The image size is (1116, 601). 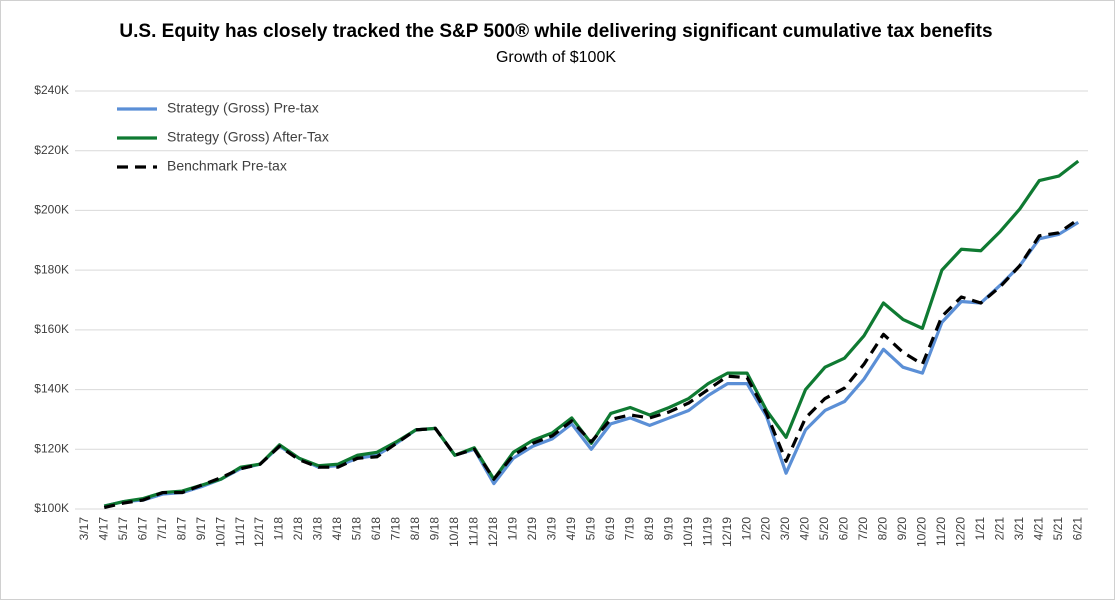 What do you see at coordinates (824, 529) in the screenshot?
I see `x-tick-label: 5/20` at bounding box center [824, 529].